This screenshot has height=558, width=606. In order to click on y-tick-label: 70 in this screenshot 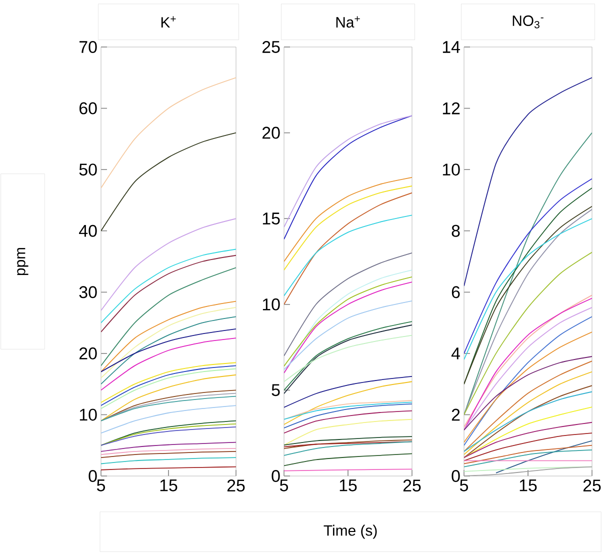, I will do `click(88, 47)`.